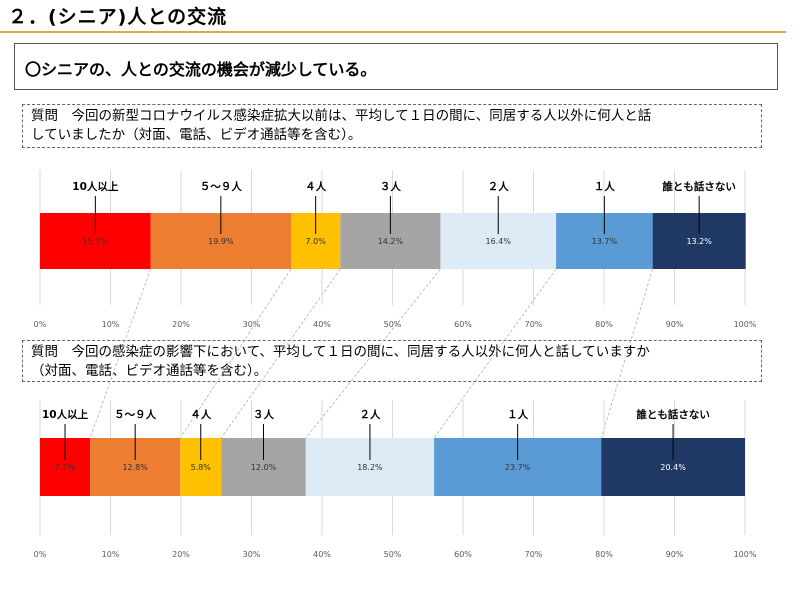 This screenshot has height=597, width=800. What do you see at coordinates (396, 66) in the screenshot?
I see `summary-box: 〇シニアの、人との交流の機会が減少している。` at bounding box center [396, 66].